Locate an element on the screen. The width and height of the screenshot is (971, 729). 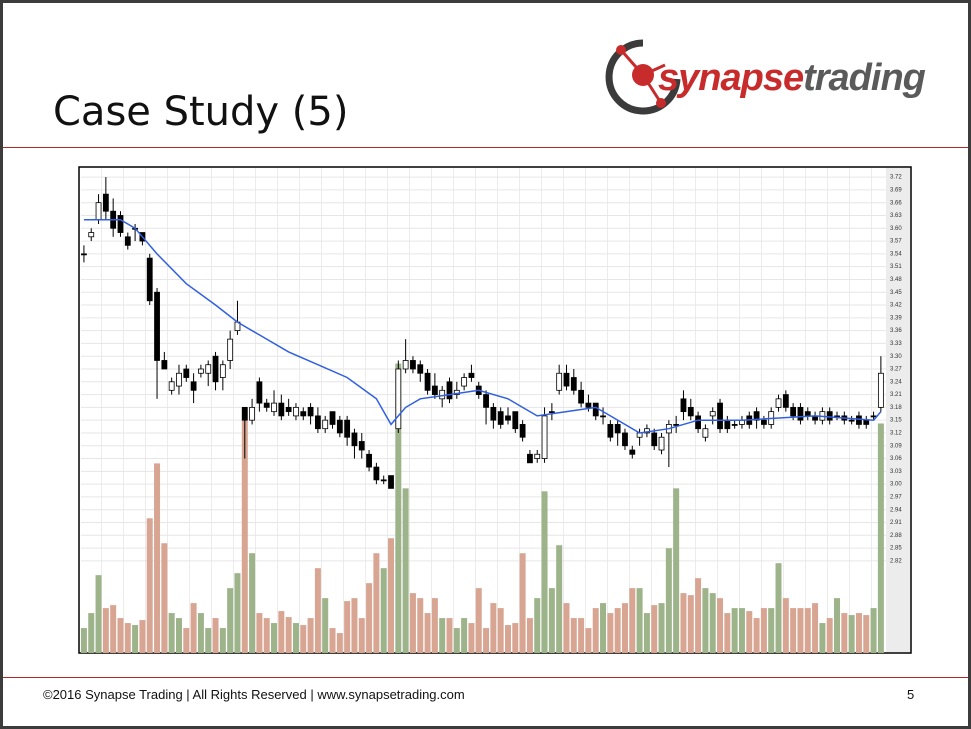
y-tick-label: 3.03 is located at coordinates (896, 472).